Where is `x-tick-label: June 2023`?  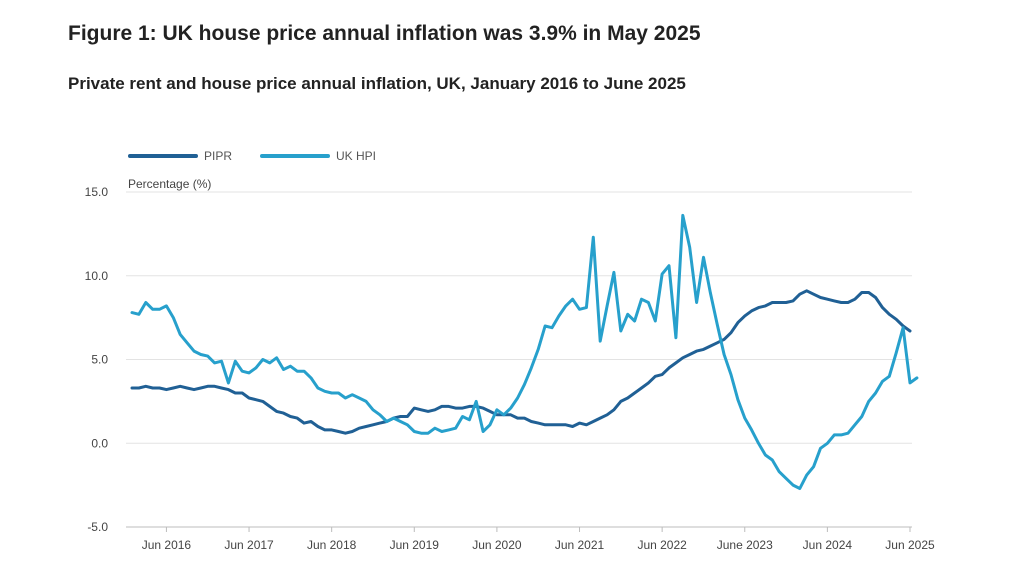
x-tick-label: June 2023 is located at coordinates (745, 545).